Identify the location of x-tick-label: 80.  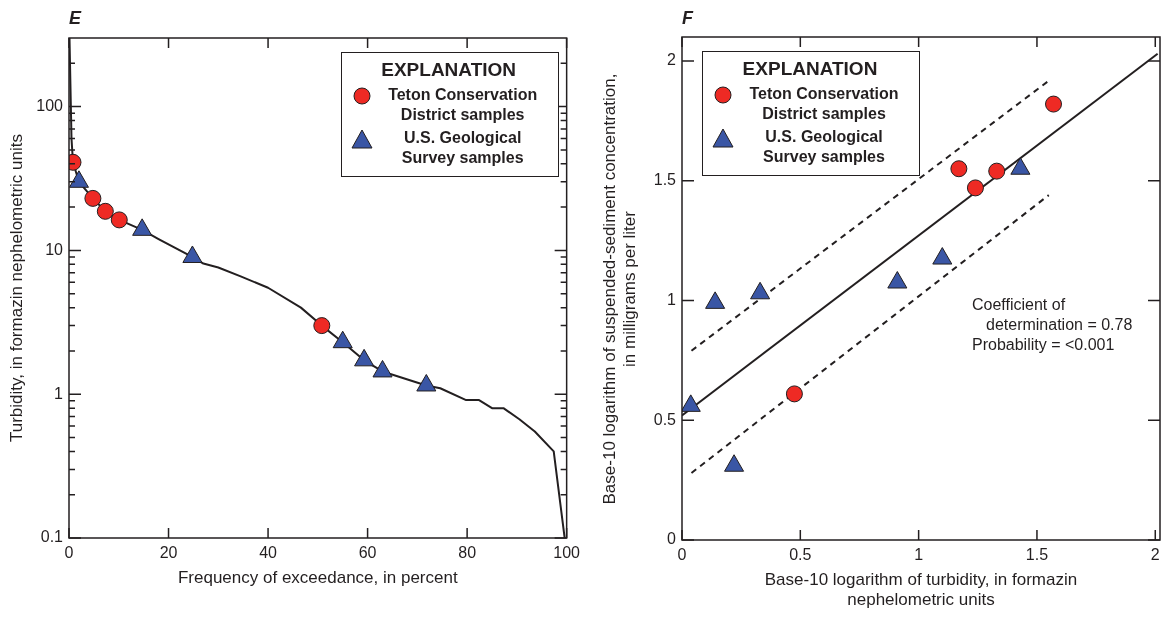
(467, 553).